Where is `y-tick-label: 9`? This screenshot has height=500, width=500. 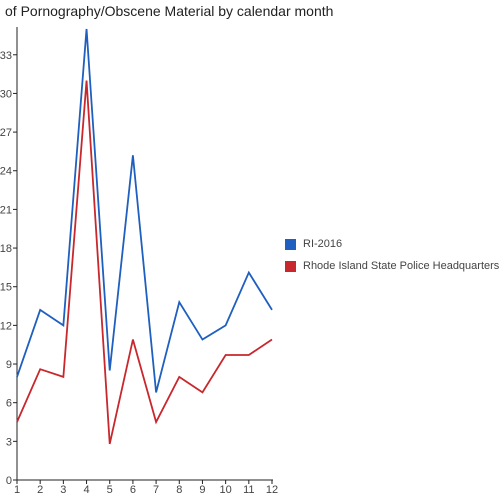 y-tick-label: 9 is located at coordinates (9, 365).